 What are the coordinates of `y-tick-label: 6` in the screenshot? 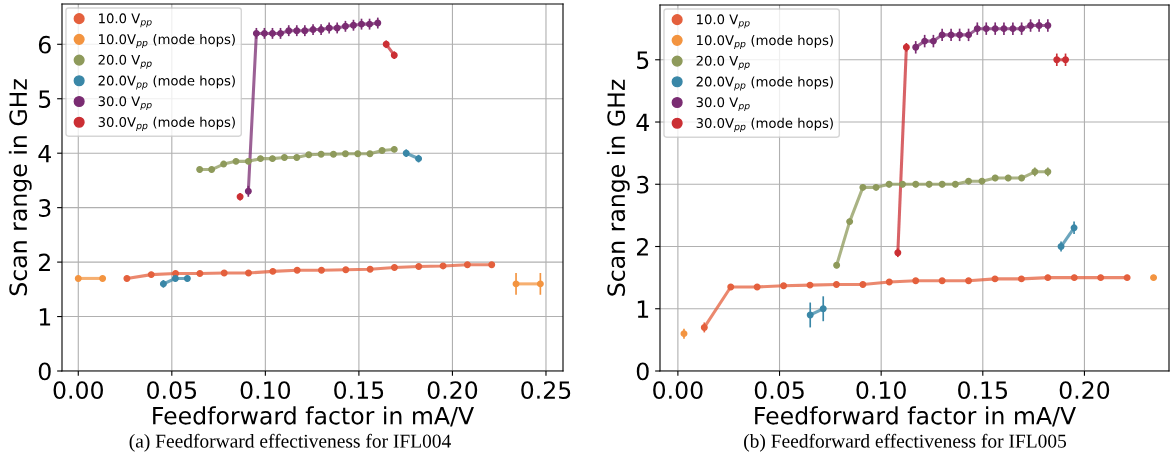 It's located at (44, 44).